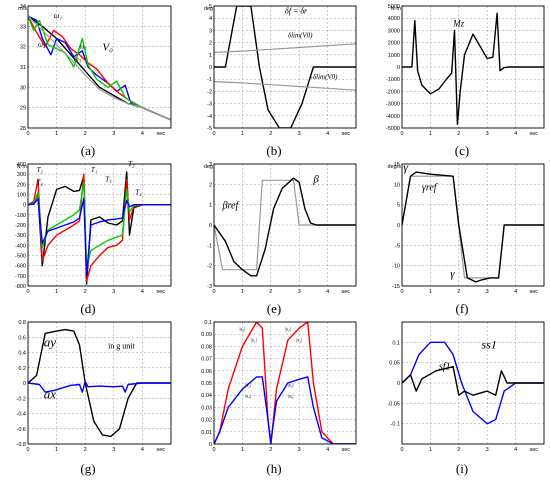  What do you see at coordinates (206, 433) in the screenshot?
I see `y-tick-label: 0.01` at bounding box center [206, 433].